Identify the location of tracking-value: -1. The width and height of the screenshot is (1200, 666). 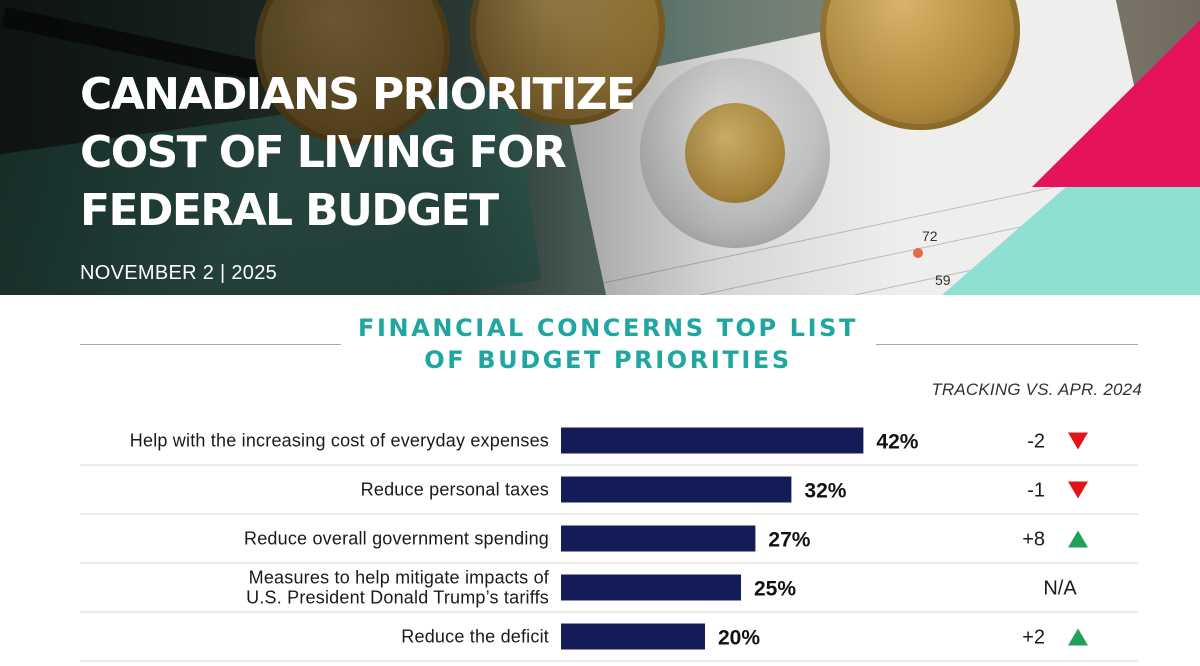
(1036, 491).